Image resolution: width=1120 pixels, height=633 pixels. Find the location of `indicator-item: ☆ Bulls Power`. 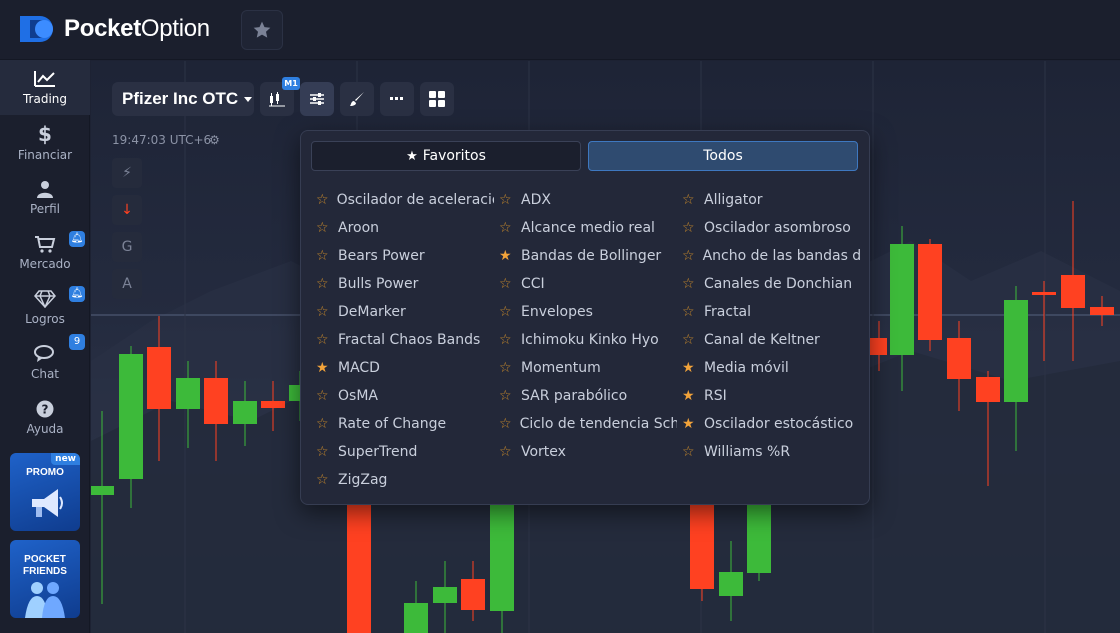

indicator-item: ☆ Bulls Power is located at coordinates (405, 284).